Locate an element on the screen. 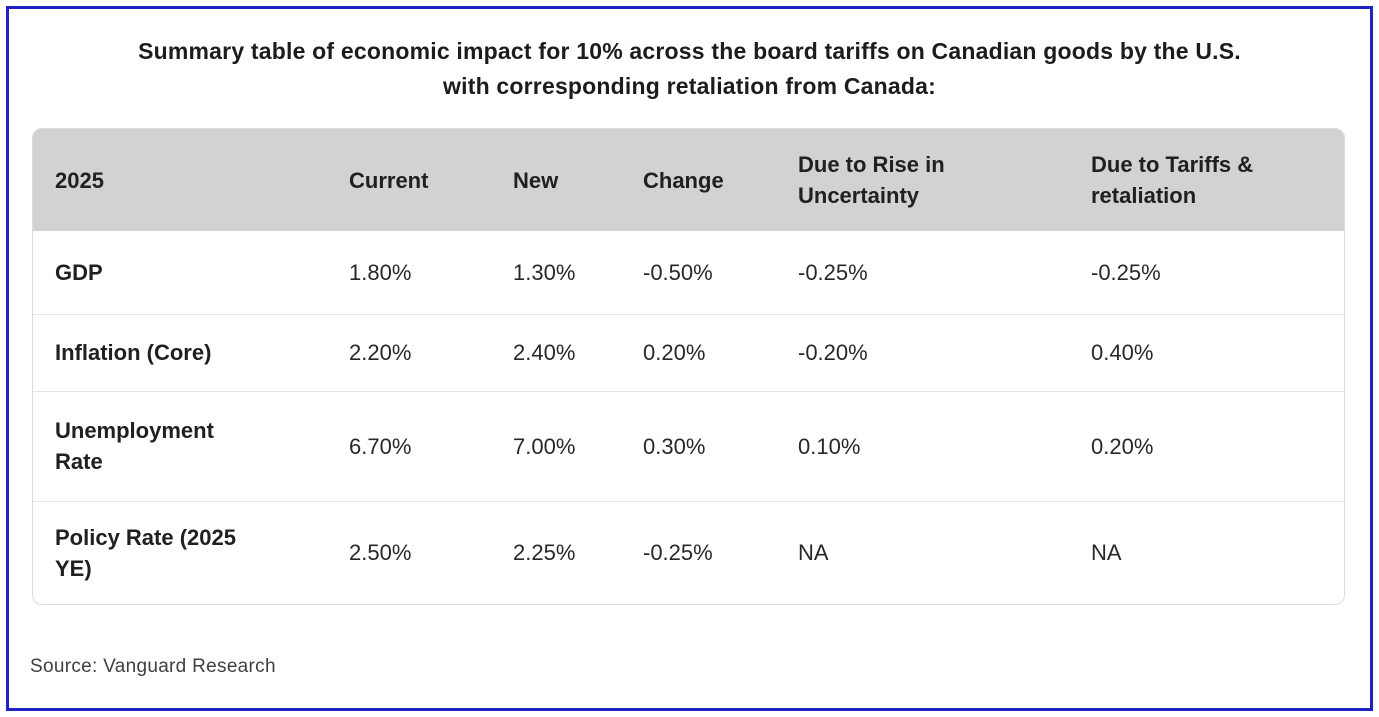  column-header-current: Current is located at coordinates (409, 180).